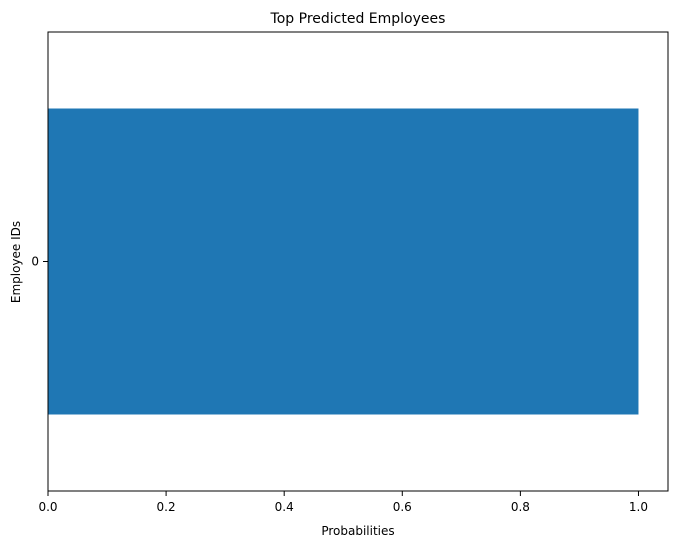 The height and width of the screenshot is (551, 678). Describe the element at coordinates (357, 531) in the screenshot. I see `x-axis-label: Probabilities` at that location.